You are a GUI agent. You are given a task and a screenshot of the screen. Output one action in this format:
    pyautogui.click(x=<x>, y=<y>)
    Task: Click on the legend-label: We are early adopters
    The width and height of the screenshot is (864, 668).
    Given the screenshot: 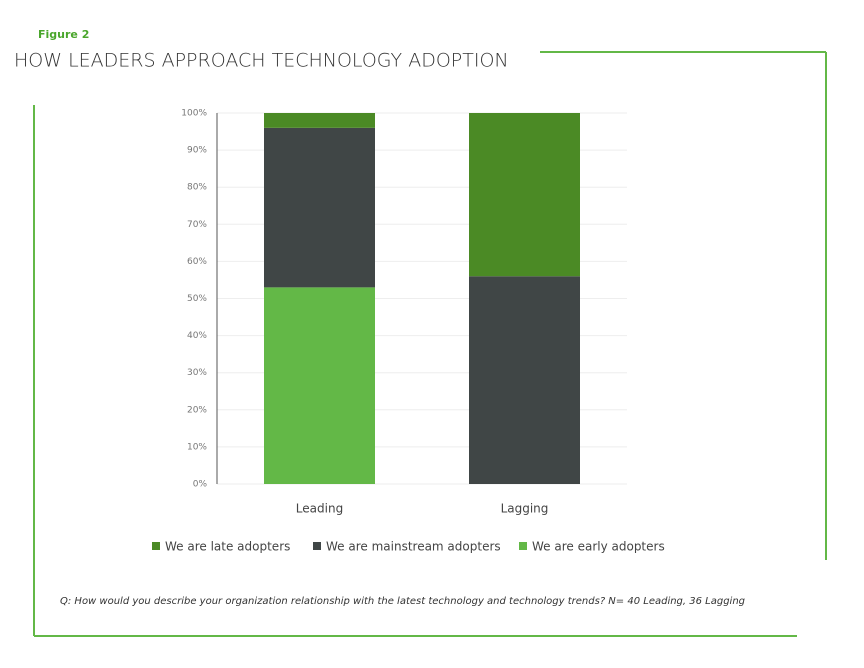 What is the action you would take?
    pyautogui.click(x=598, y=547)
    